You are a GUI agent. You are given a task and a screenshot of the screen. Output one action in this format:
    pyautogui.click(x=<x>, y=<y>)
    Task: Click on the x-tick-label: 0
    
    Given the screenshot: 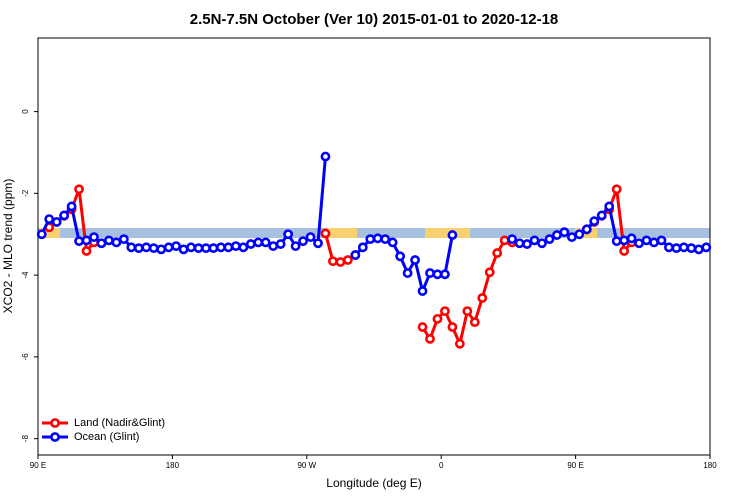 What is the action you would take?
    pyautogui.click(x=441, y=465)
    